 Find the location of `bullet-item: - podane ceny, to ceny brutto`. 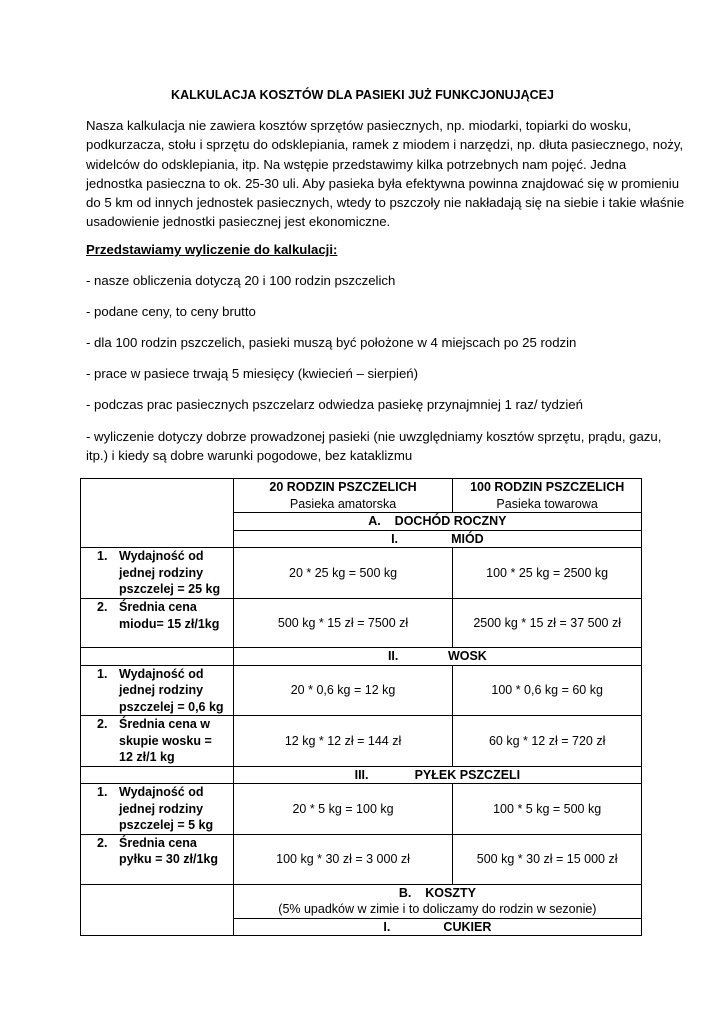

bullet-item: - podane ceny, to ceny brutto is located at coordinates (171, 311).